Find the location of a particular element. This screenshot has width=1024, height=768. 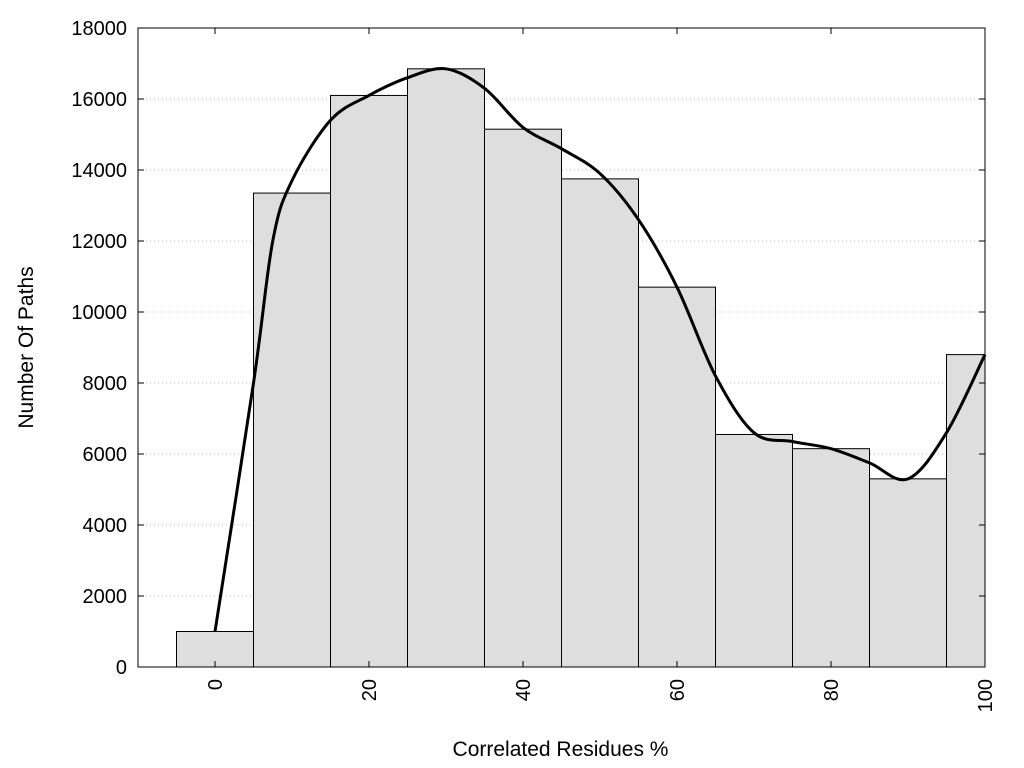

x-tick-label: 100 is located at coordinates (986, 695).